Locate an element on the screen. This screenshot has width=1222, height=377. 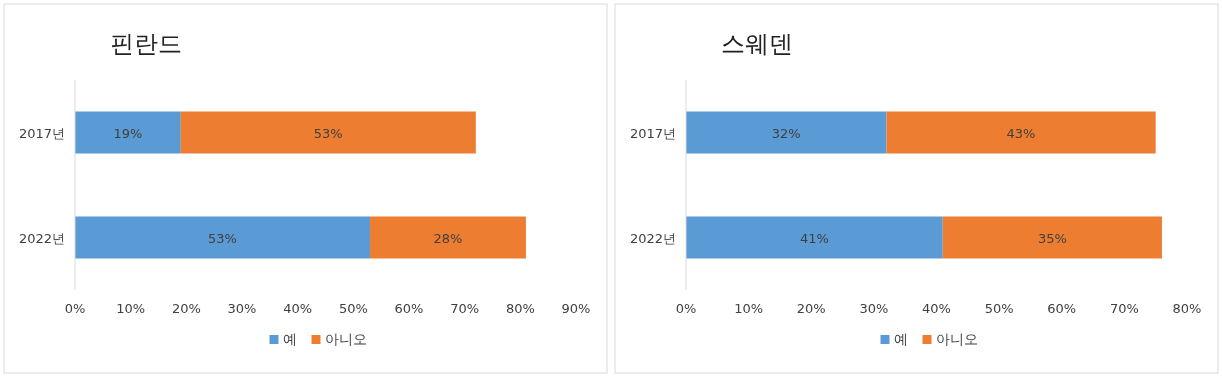
data-label: 43% is located at coordinates (1021, 133).